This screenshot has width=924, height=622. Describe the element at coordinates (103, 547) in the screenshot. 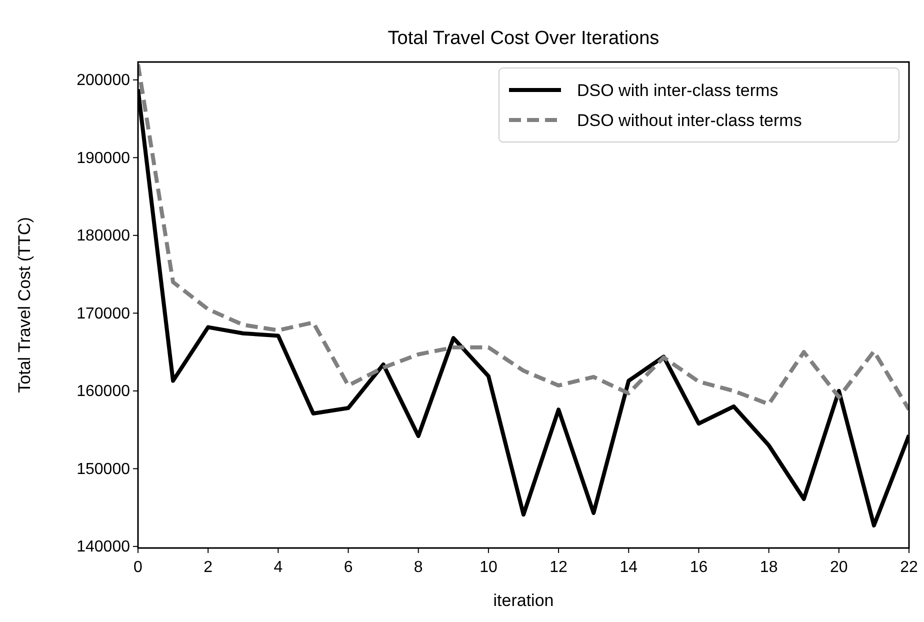

I see `y-tick-label: 140000` at that location.